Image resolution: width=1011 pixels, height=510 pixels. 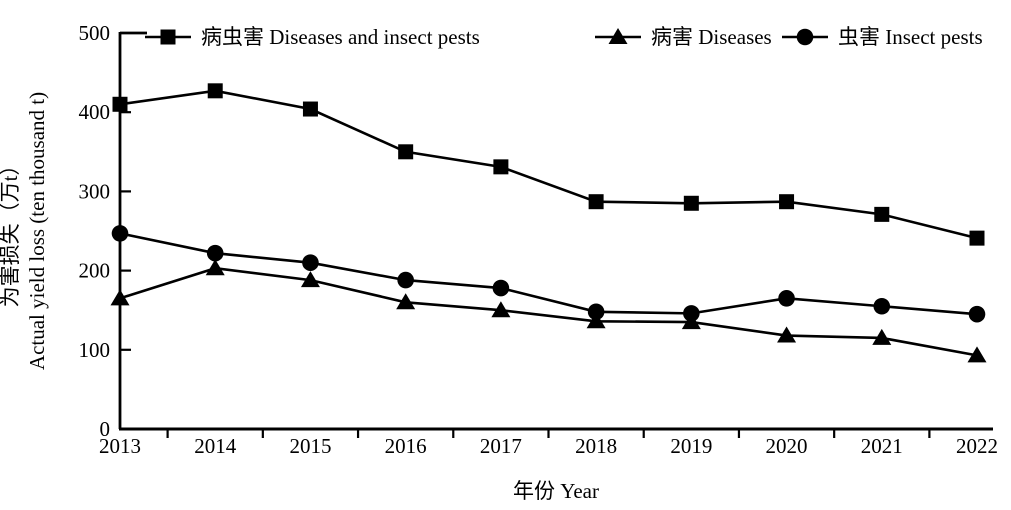 I want to click on x-tick-label: 2019, so click(x=691, y=446).